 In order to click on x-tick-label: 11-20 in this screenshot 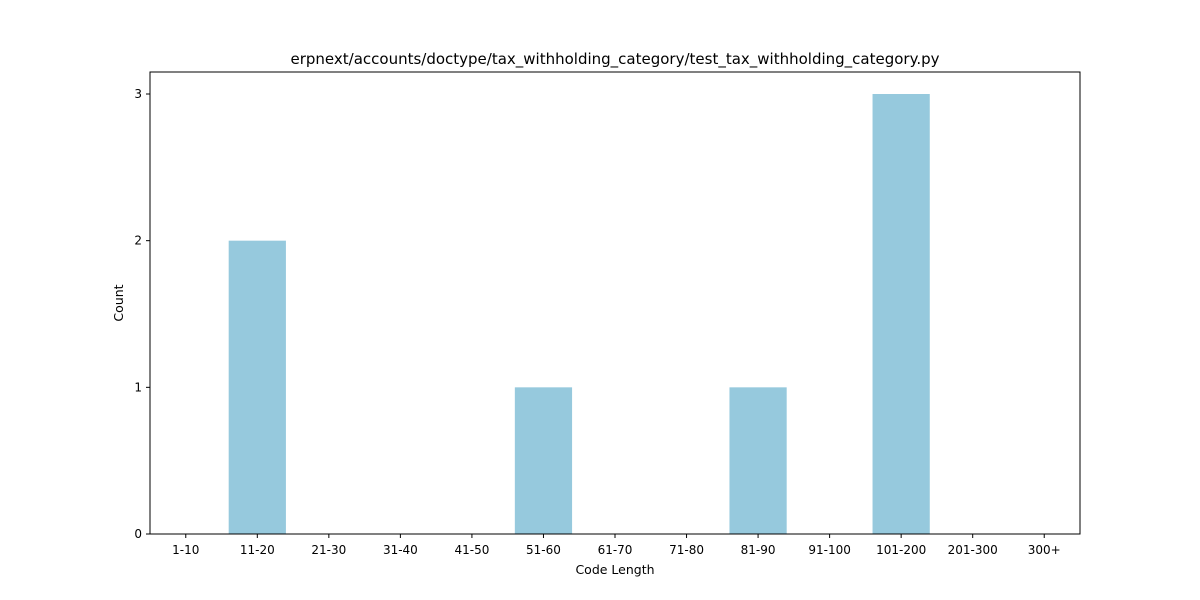, I will do `click(257, 550)`.